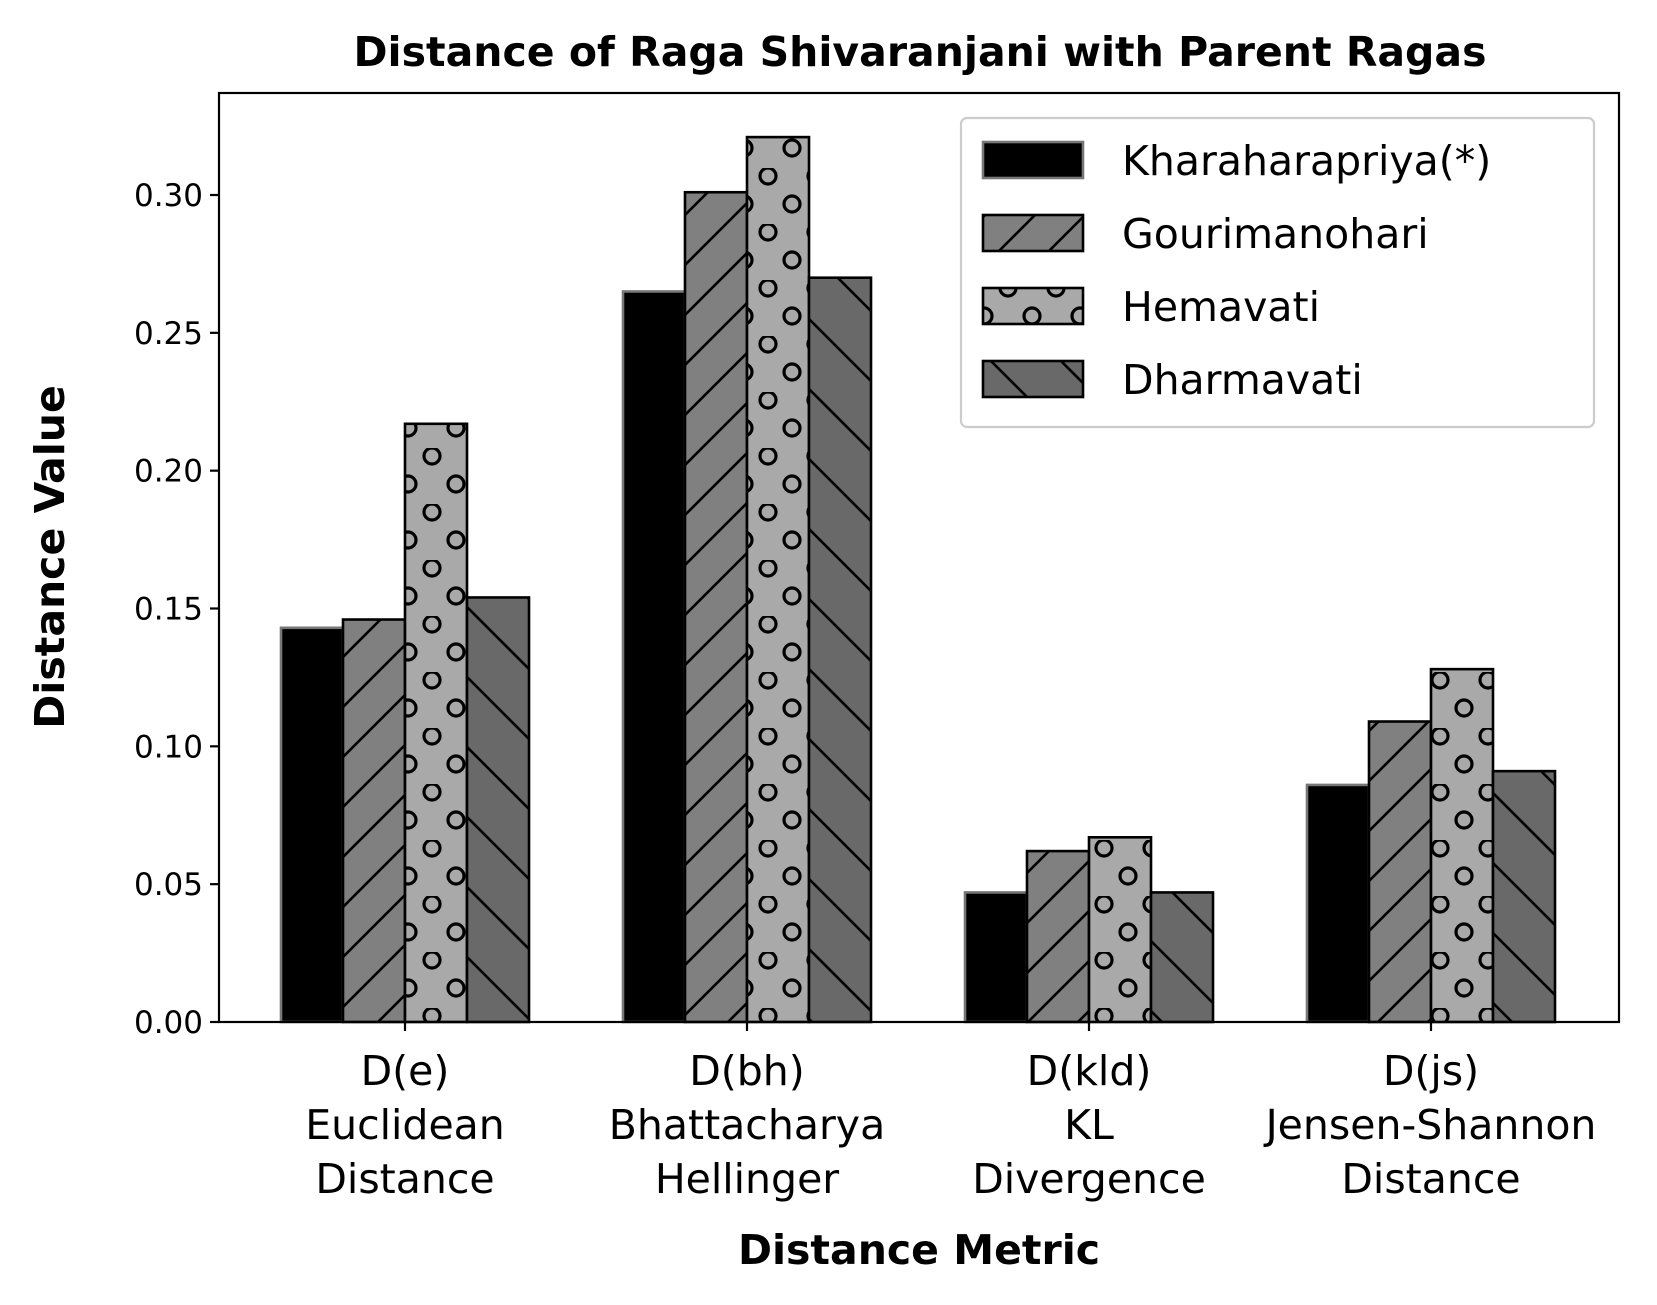  I want to click on y-axis-title: Distance Value, so click(50, 557).